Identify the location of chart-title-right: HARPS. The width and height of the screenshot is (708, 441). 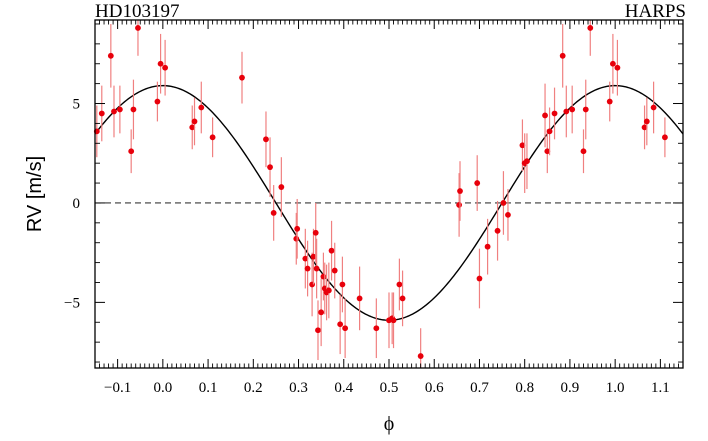
(655, 11).